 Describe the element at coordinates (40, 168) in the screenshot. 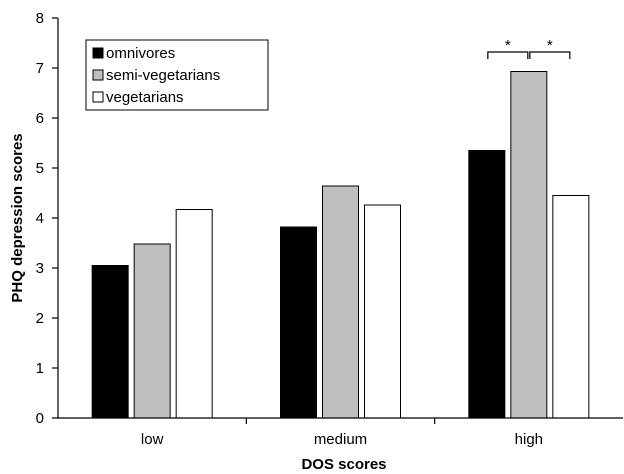

I see `y-tick-label: 5` at that location.